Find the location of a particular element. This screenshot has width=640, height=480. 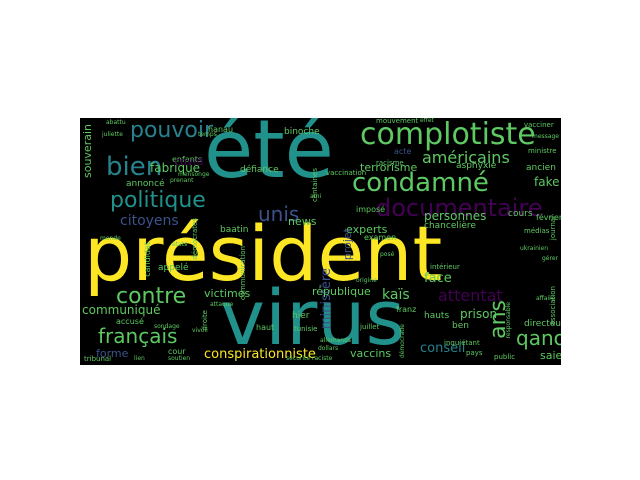

word-soutien: soutien is located at coordinates (179, 358).